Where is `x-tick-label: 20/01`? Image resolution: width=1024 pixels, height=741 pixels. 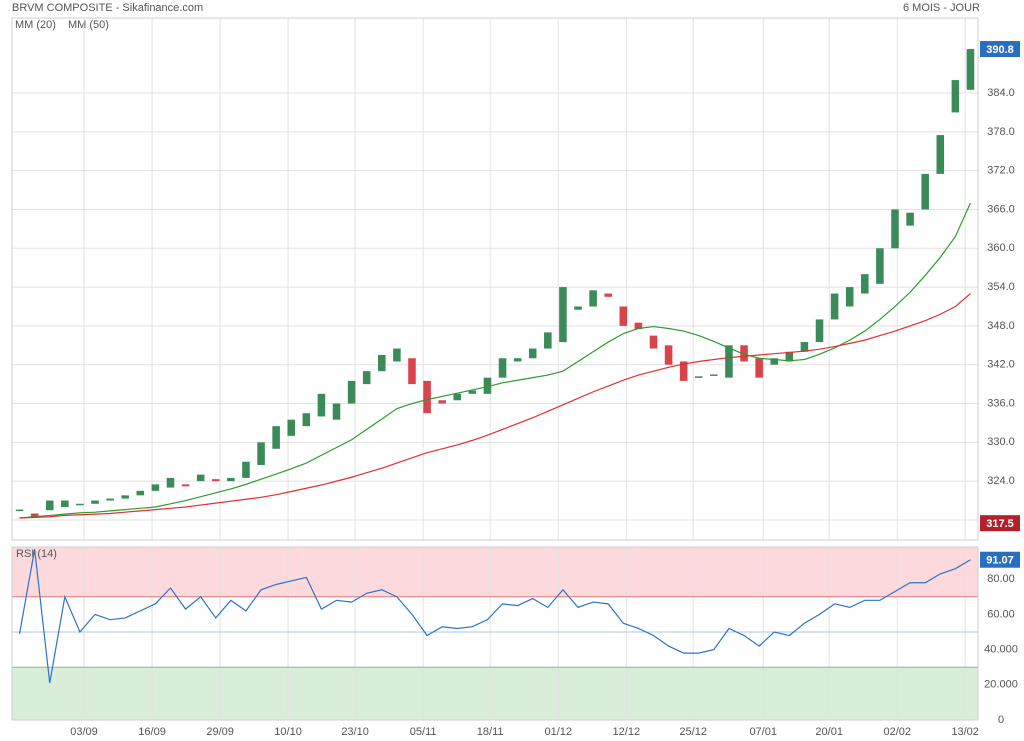 x-tick-label: 20/01 is located at coordinates (829, 732).